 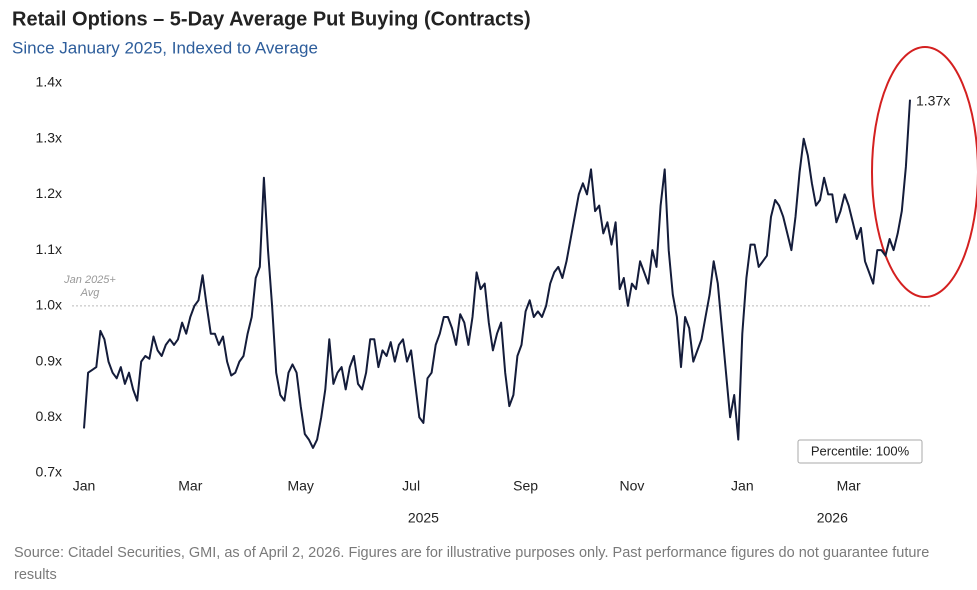 What do you see at coordinates (300, 486) in the screenshot?
I see `x-tick-label: May` at bounding box center [300, 486].